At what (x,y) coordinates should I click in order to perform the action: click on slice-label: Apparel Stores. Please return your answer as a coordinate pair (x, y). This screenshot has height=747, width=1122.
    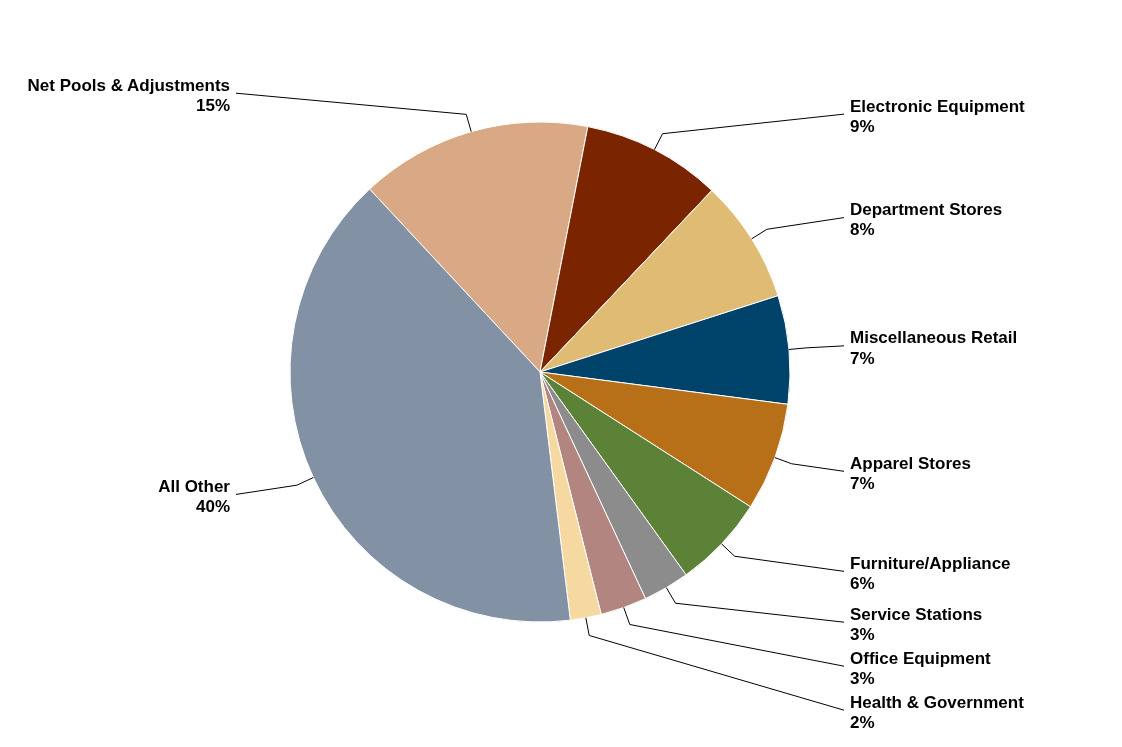
    Looking at the image, I should click on (910, 463).